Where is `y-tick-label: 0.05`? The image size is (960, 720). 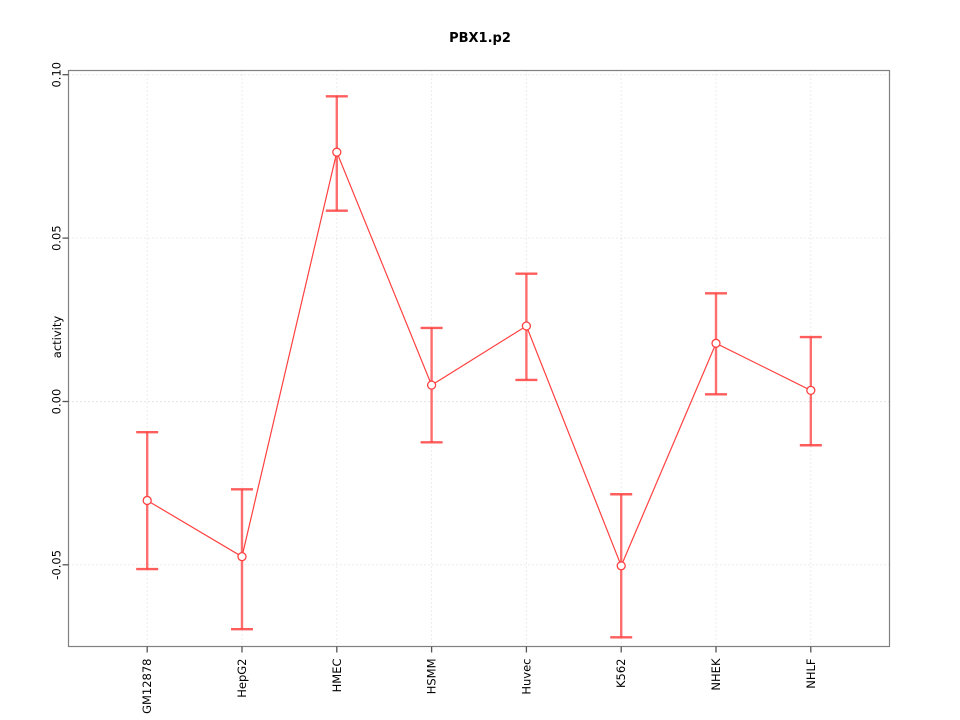
y-tick-label: 0.05 is located at coordinates (57, 238).